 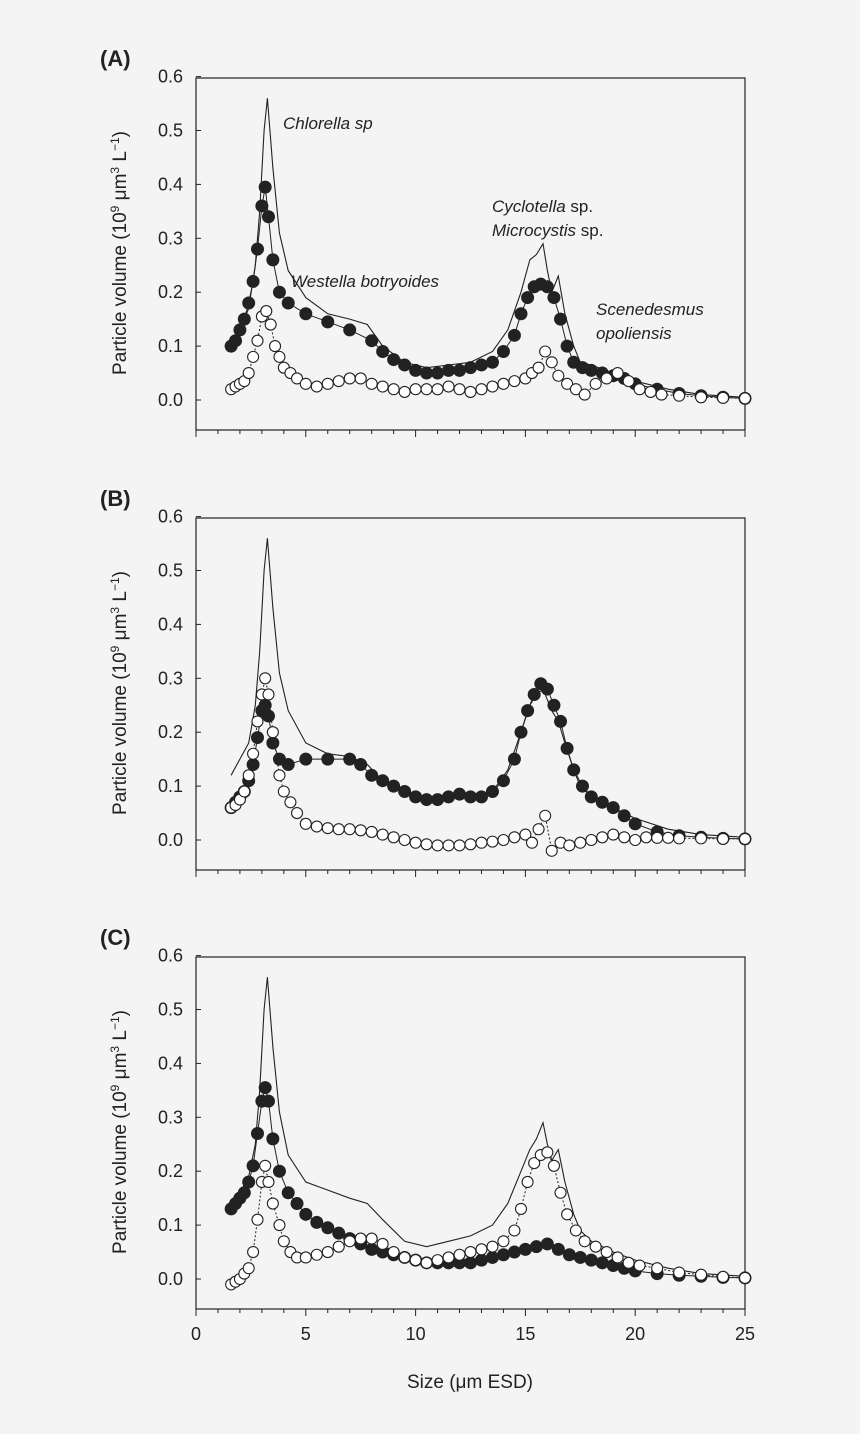 What do you see at coordinates (120, 159) in the screenshot?
I see `panel-a-y-title-part: L` at bounding box center [120, 159].